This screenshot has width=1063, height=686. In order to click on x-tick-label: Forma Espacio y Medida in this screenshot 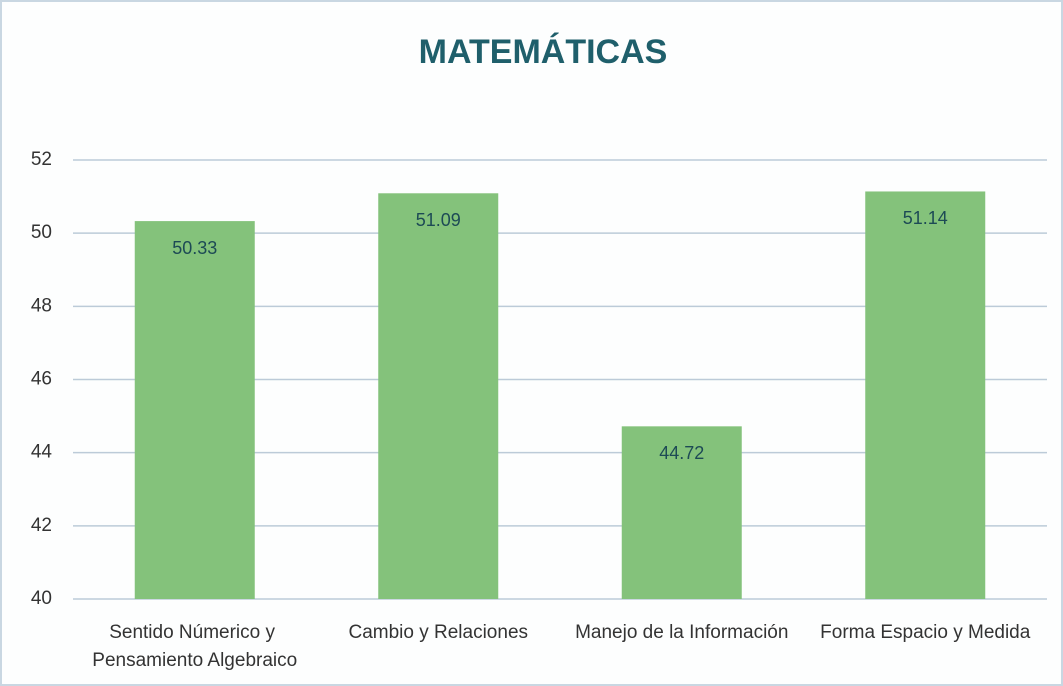, I will do `click(925, 632)`.